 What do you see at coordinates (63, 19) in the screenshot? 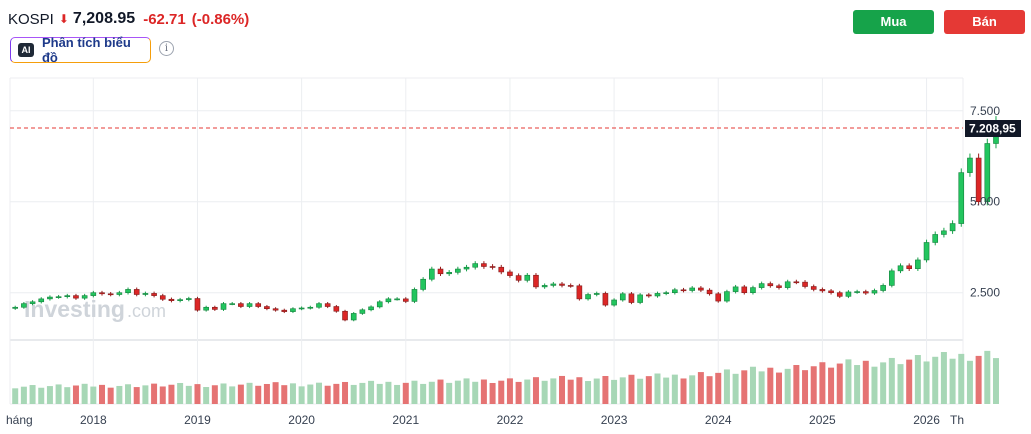
I see `down-arrow-icon: ⬇` at bounding box center [63, 19].